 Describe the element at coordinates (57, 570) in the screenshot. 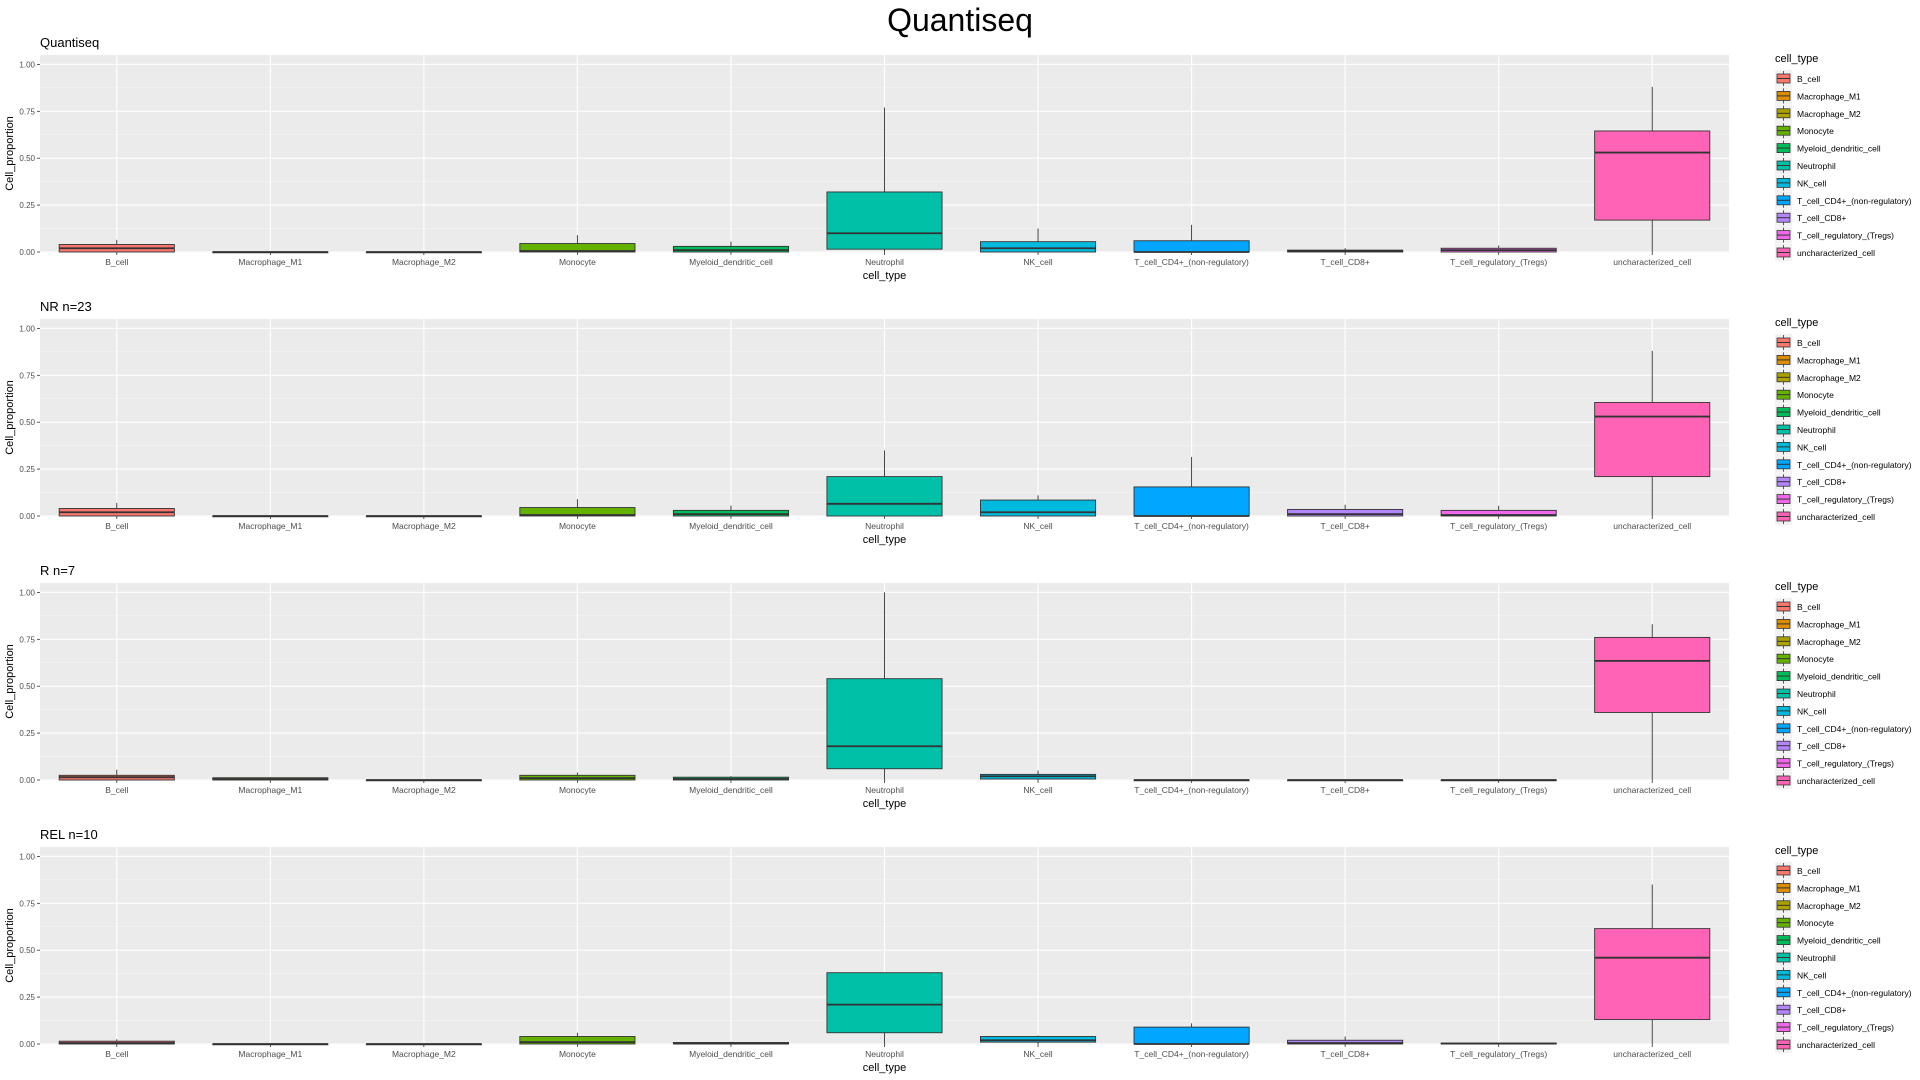

I see `panel-title: R n=7` at that location.